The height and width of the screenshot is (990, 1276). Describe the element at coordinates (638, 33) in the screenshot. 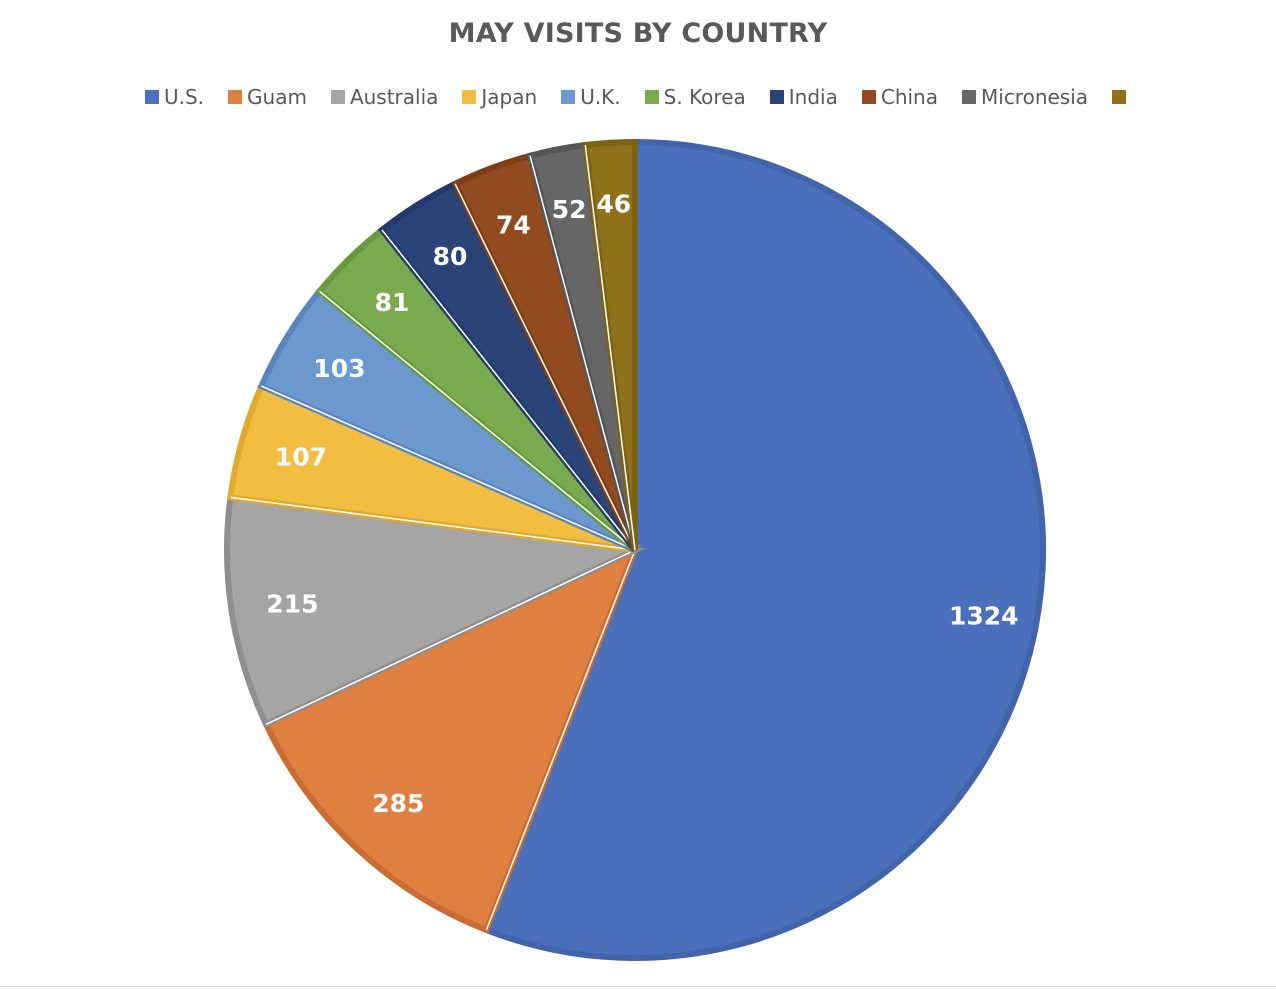

I see `chart-title: MAY VISITS BY COUNTRY` at that location.